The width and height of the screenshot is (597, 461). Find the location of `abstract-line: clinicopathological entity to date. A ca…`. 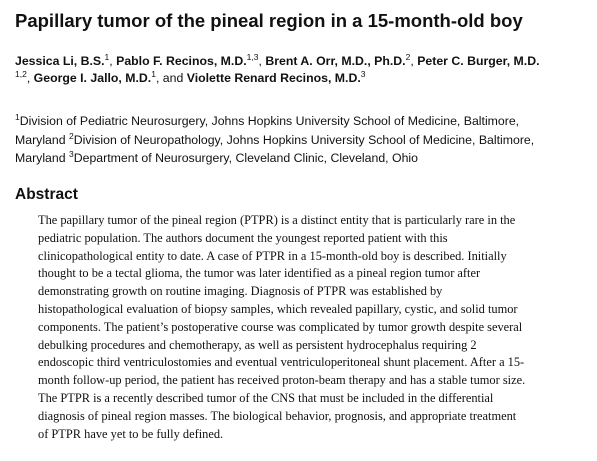

abstract-line: clinicopathological entity to date. A ca… is located at coordinates (272, 255).